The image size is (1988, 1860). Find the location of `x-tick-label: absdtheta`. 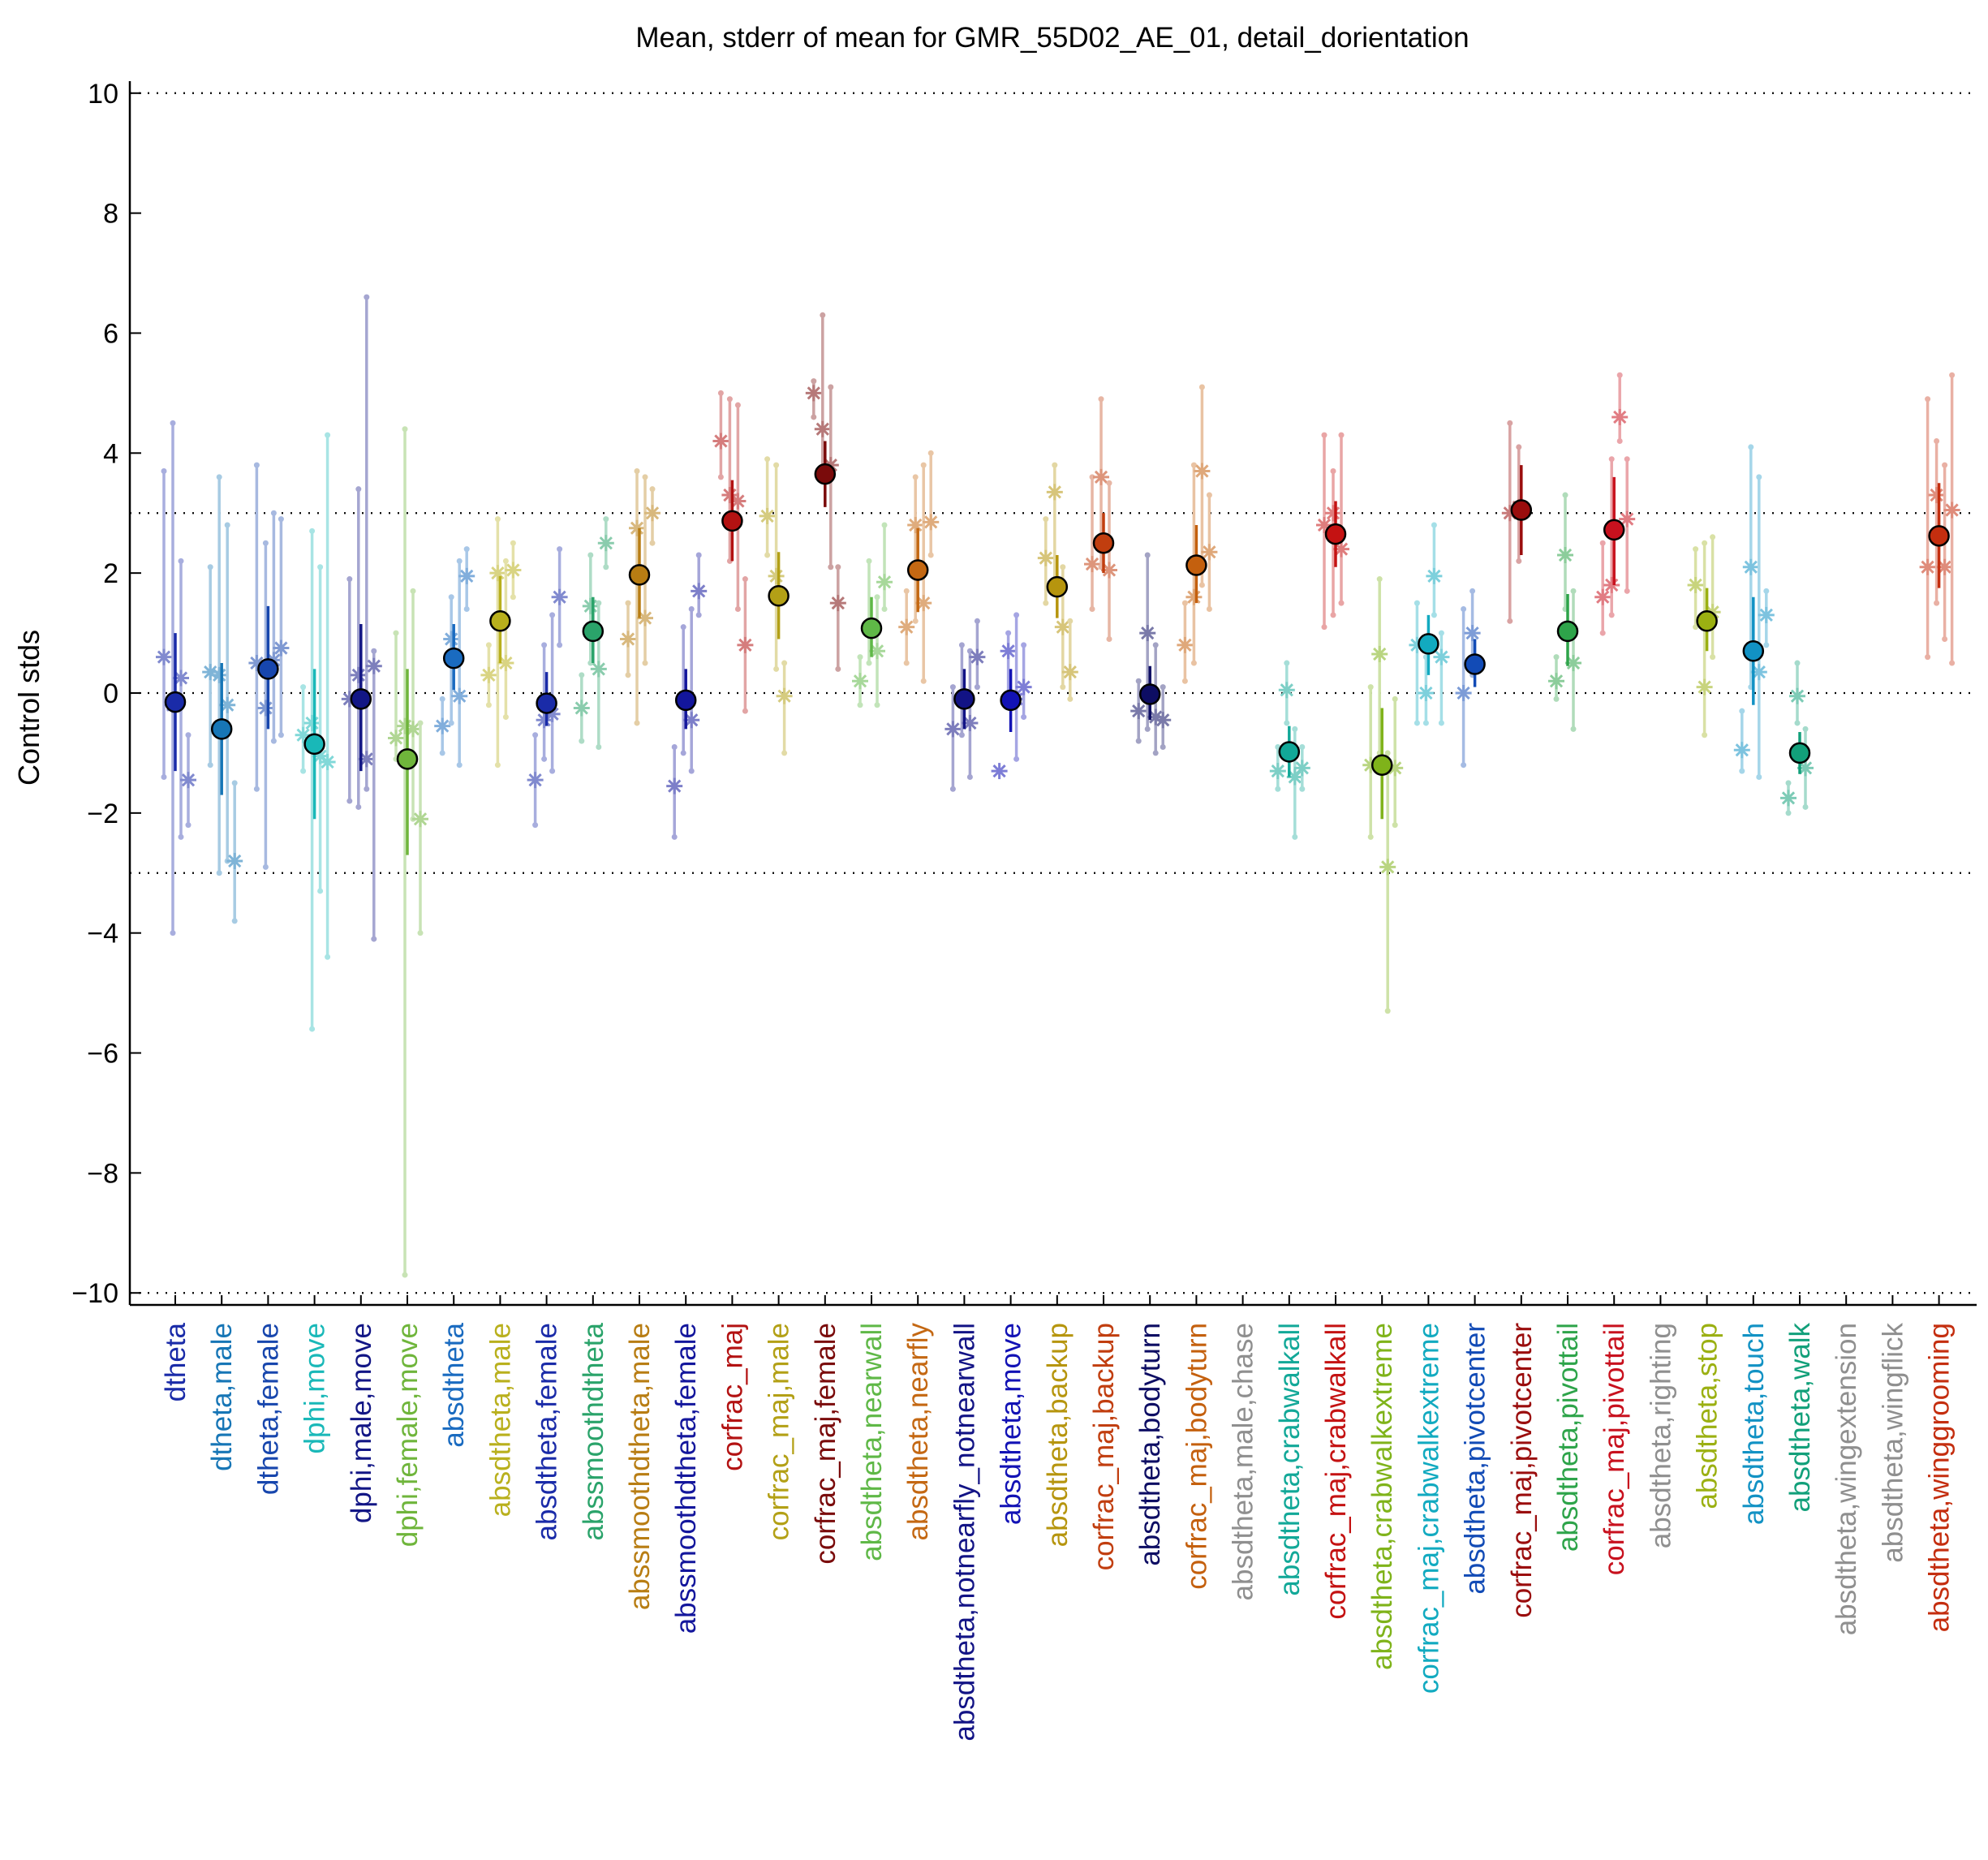

x-tick-label: absdtheta is located at coordinates (454, 1384).